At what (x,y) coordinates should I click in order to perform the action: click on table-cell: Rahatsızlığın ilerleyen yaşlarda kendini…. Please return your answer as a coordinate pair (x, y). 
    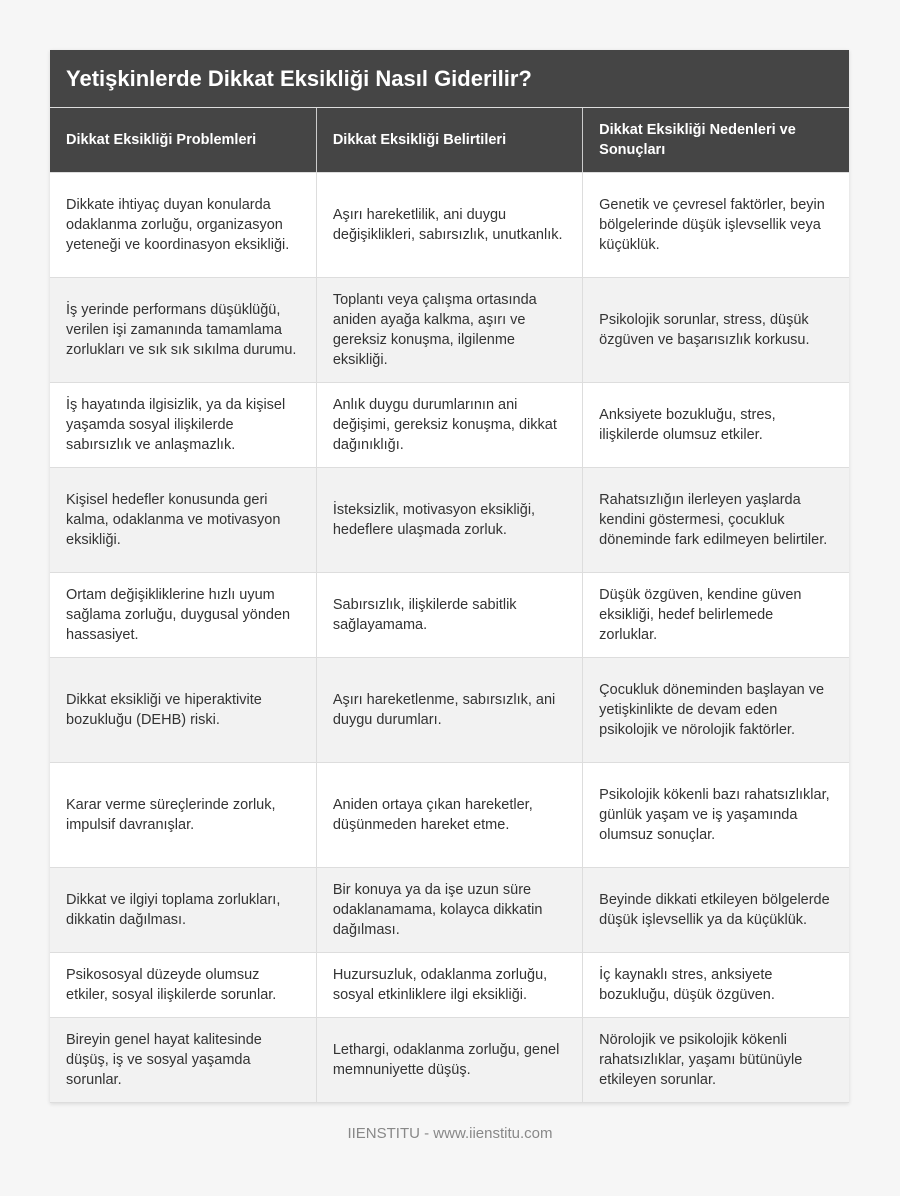
    Looking at the image, I should click on (715, 520).